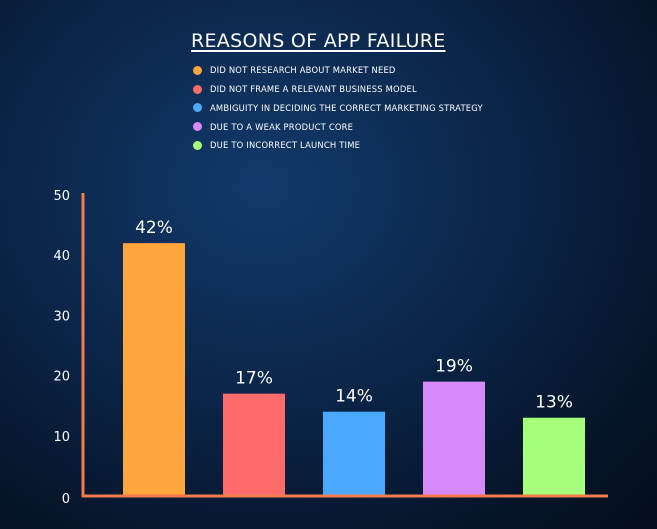 The height and width of the screenshot is (529, 657). What do you see at coordinates (66, 499) in the screenshot?
I see `y-tick-label: 0` at bounding box center [66, 499].